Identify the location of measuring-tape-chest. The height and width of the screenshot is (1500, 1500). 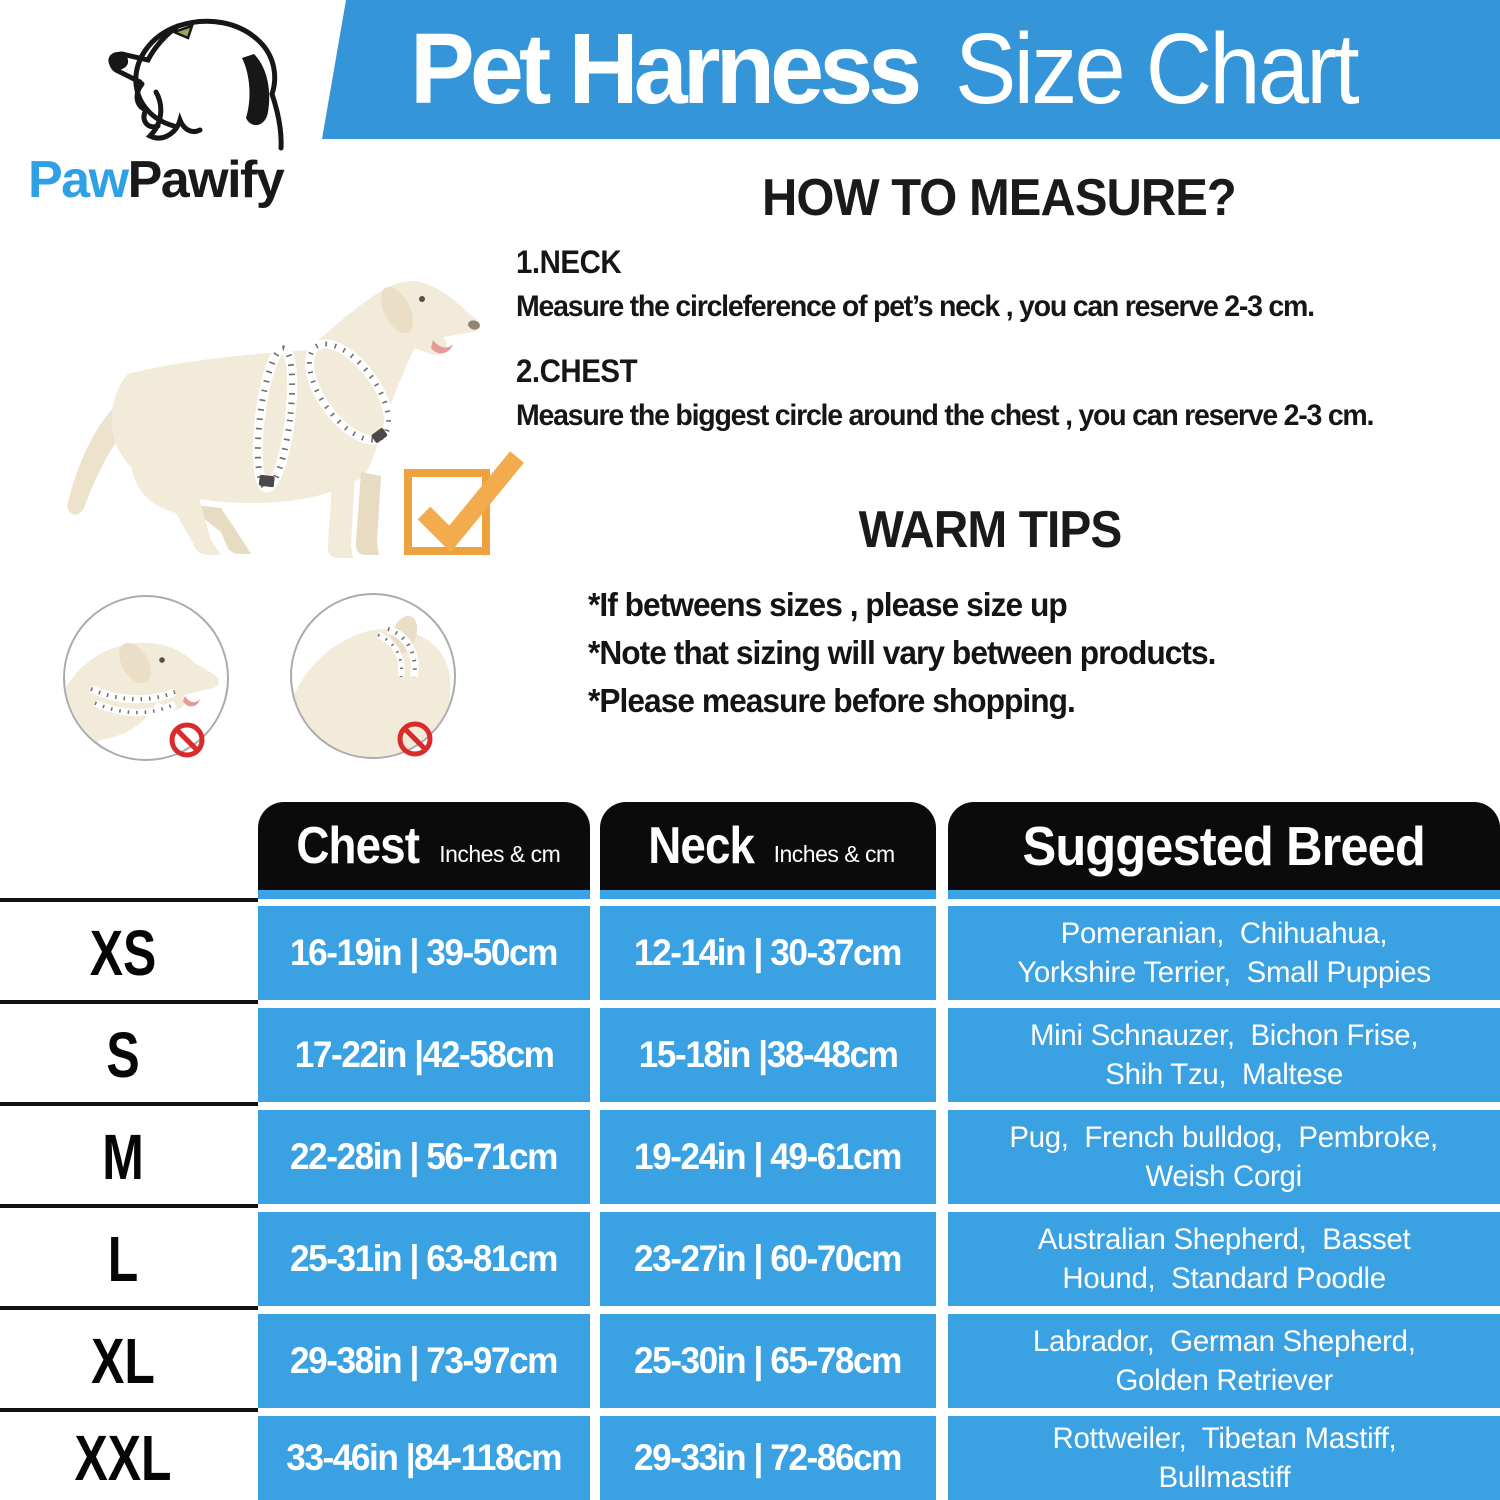
(275, 418).